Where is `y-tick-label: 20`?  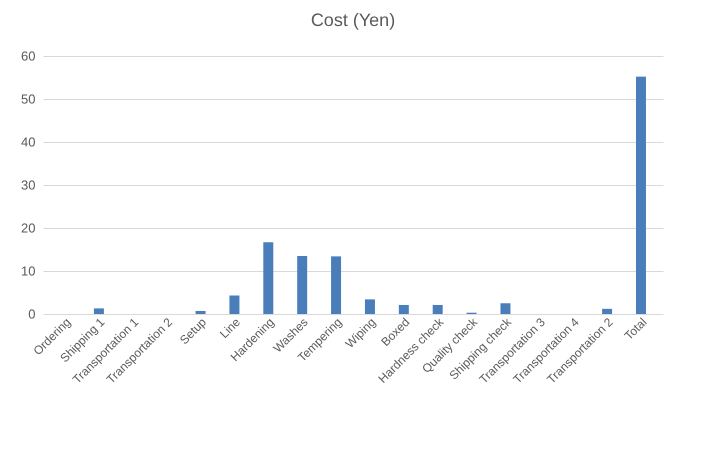 y-tick-label: 20 is located at coordinates (28, 228).